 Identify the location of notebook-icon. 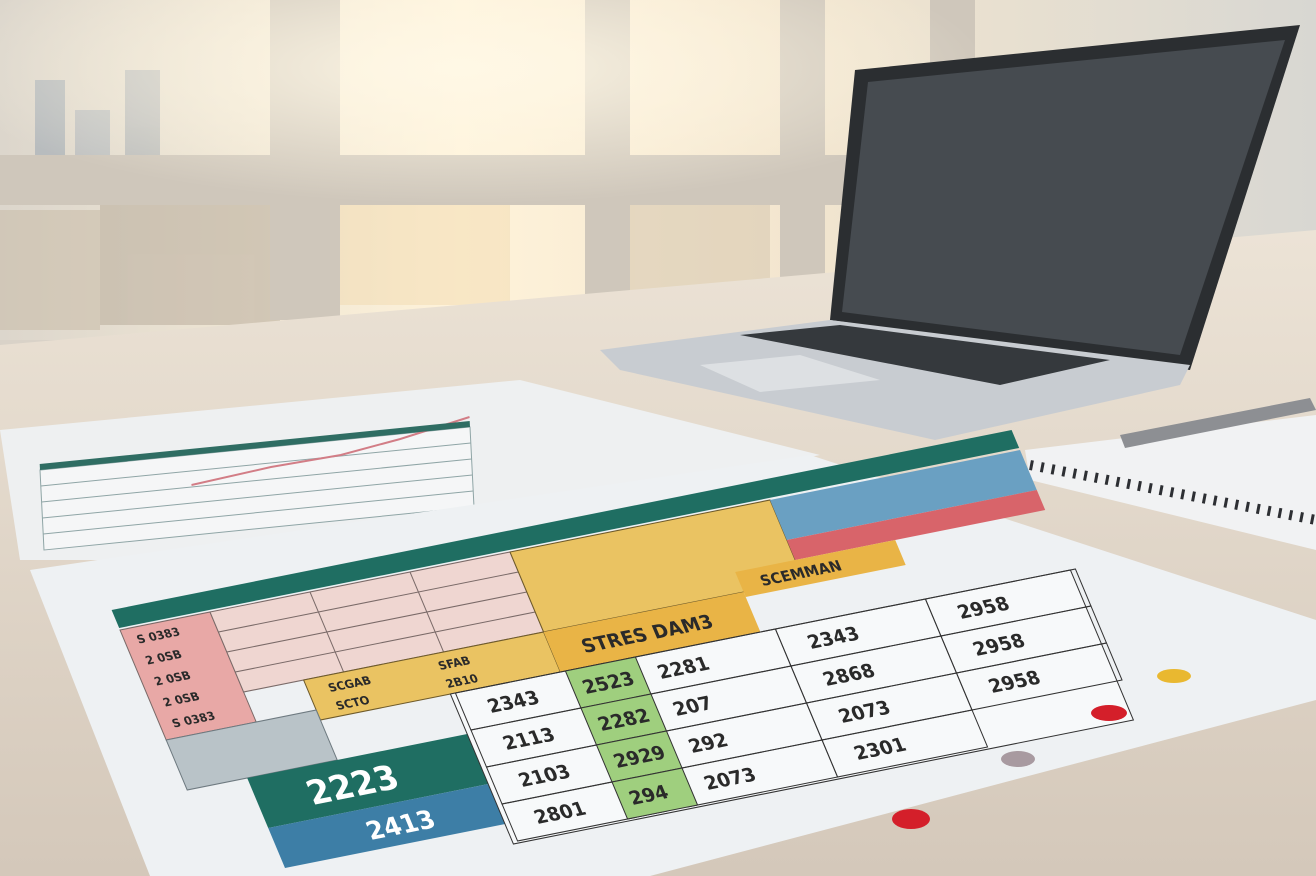
(1170, 482).